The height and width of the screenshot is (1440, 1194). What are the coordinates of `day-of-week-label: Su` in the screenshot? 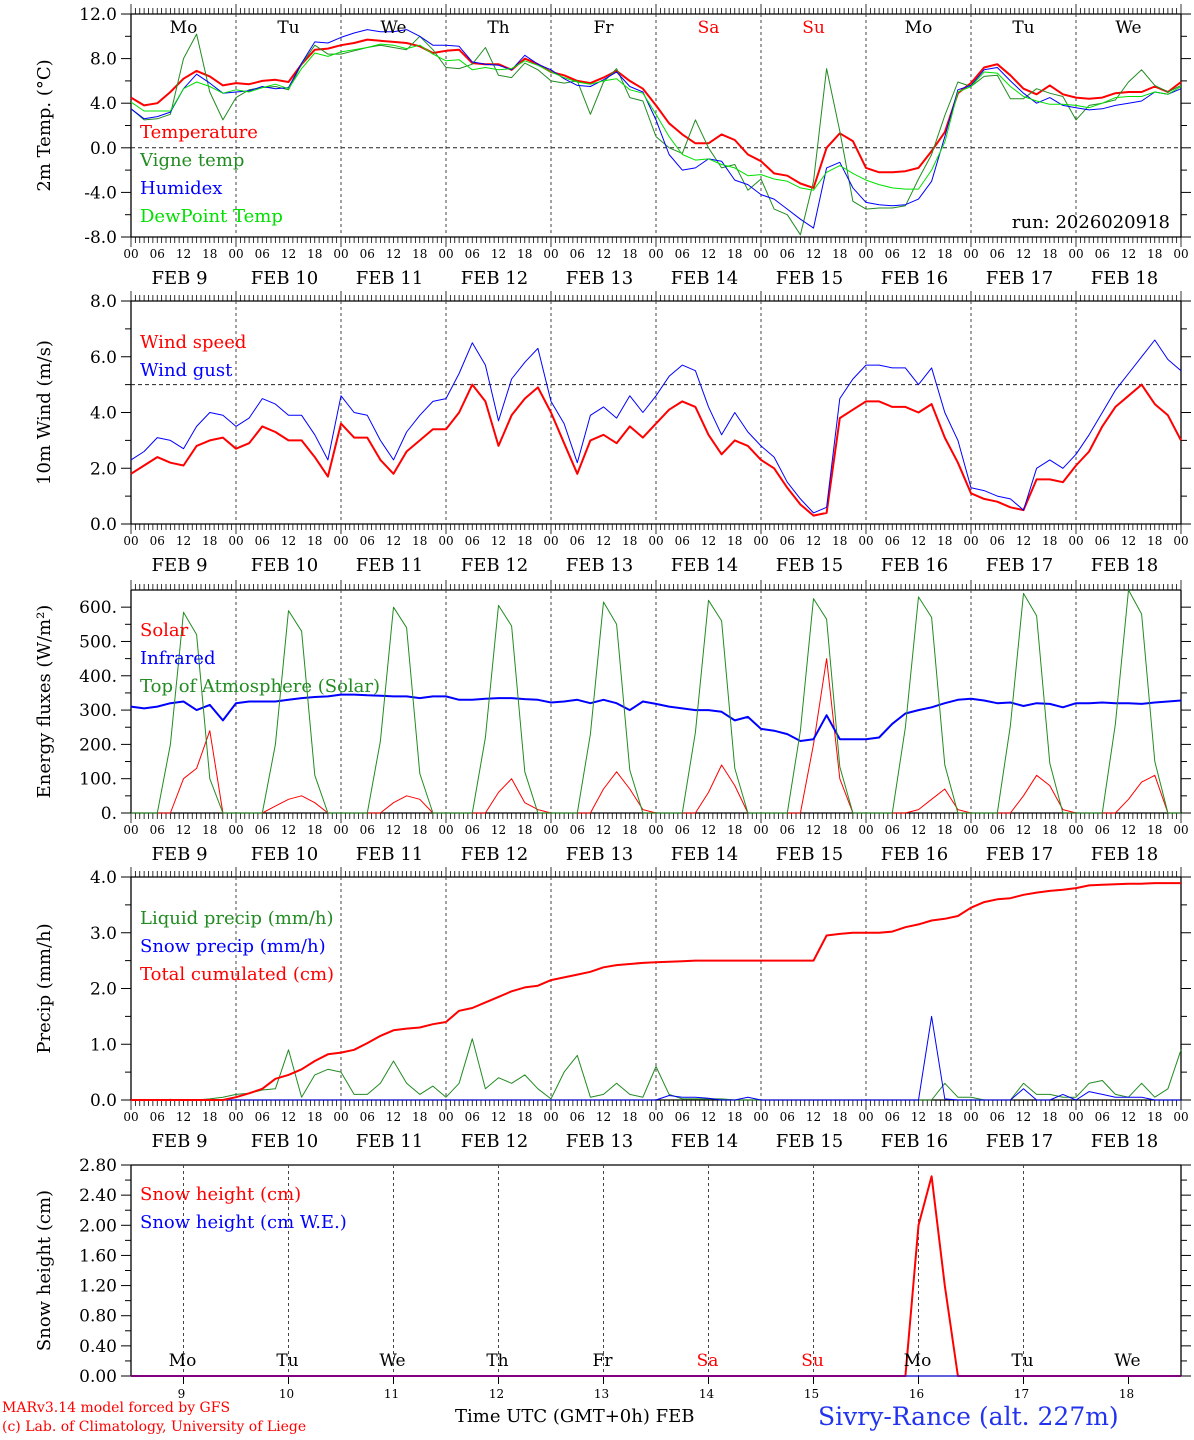 It's located at (813, 28).